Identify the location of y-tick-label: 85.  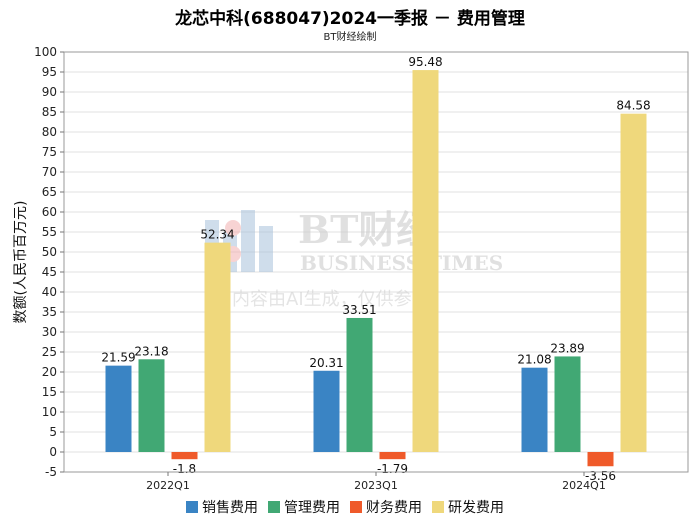
(49, 112).